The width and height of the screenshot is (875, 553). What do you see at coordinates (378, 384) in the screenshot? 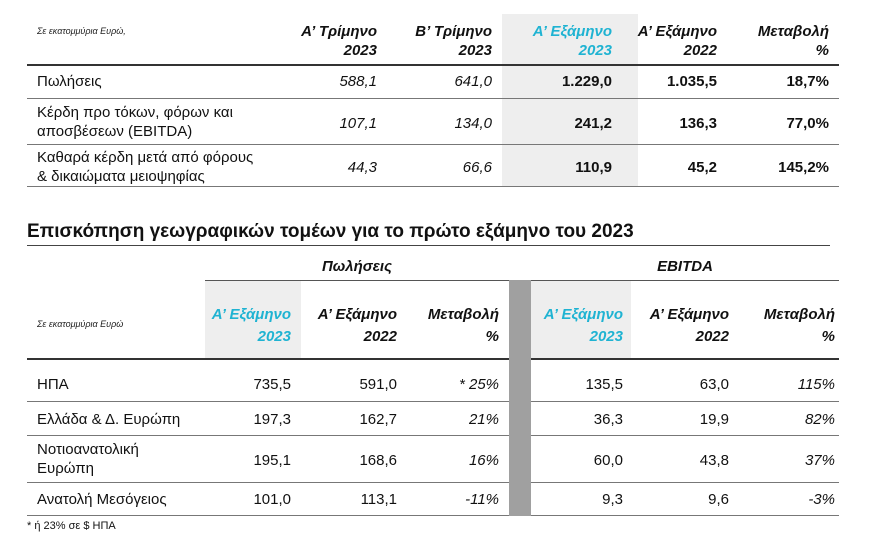
I see `table-cell: 591,0` at bounding box center [378, 384].